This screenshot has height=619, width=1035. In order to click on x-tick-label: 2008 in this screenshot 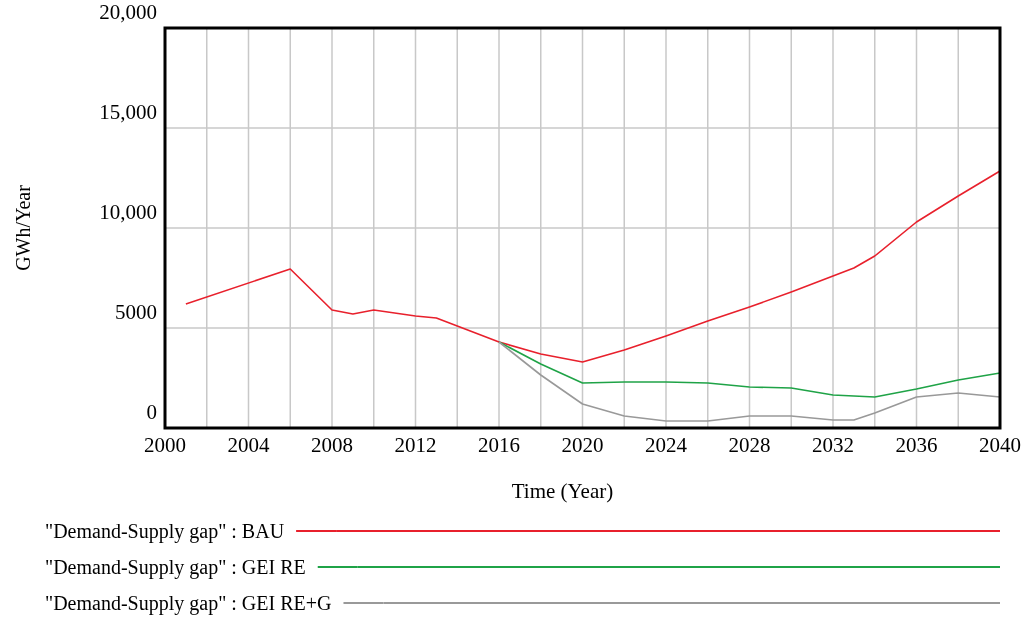, I will do `click(332, 445)`.